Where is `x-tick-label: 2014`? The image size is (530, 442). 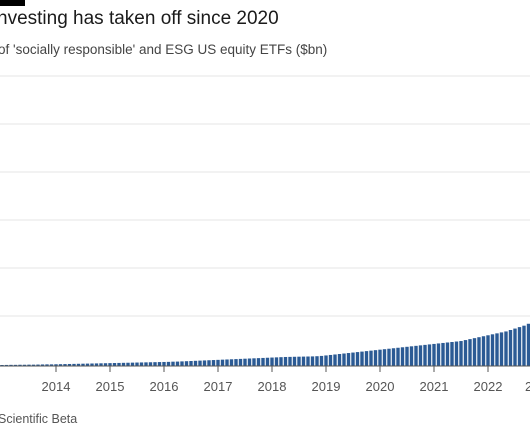
x-tick-label: 2014 is located at coordinates (56, 386).